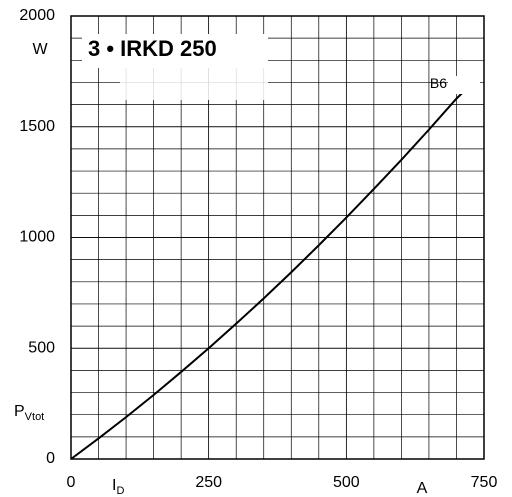 Image resolution: width=512 pixels, height=497 pixels. What do you see at coordinates (422, 488) in the screenshot?
I see `x-unit: A` at bounding box center [422, 488].